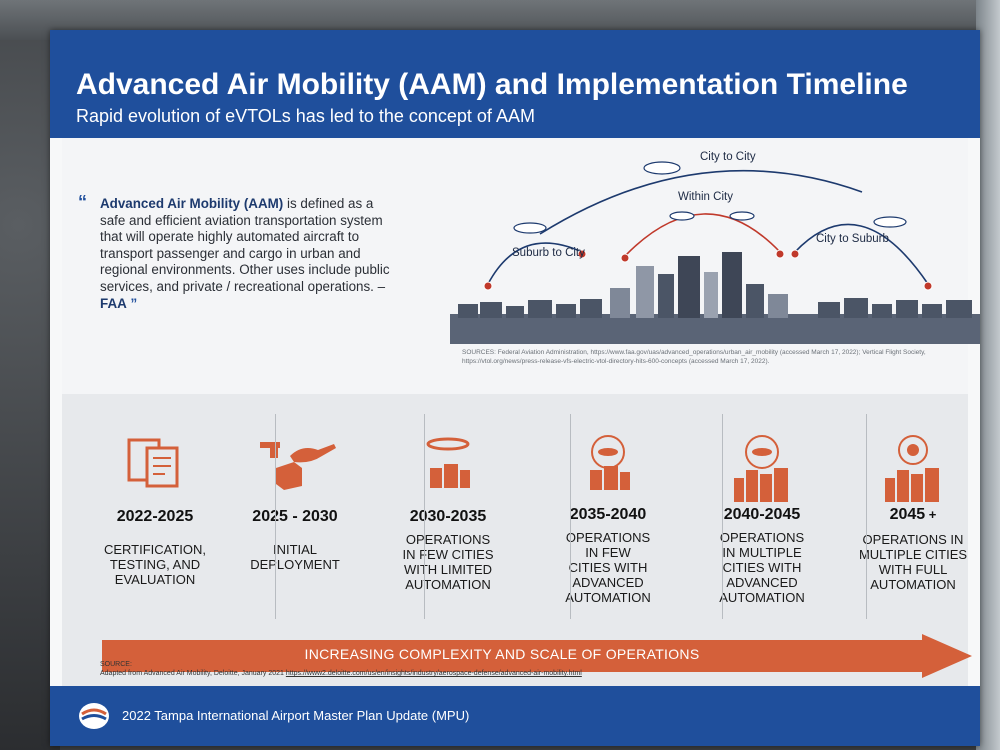 Image resolution: width=1000 pixels, height=750 pixels. Describe the element at coordinates (931, 514) in the screenshot. I see `timeline-years-suffix: +` at that location.